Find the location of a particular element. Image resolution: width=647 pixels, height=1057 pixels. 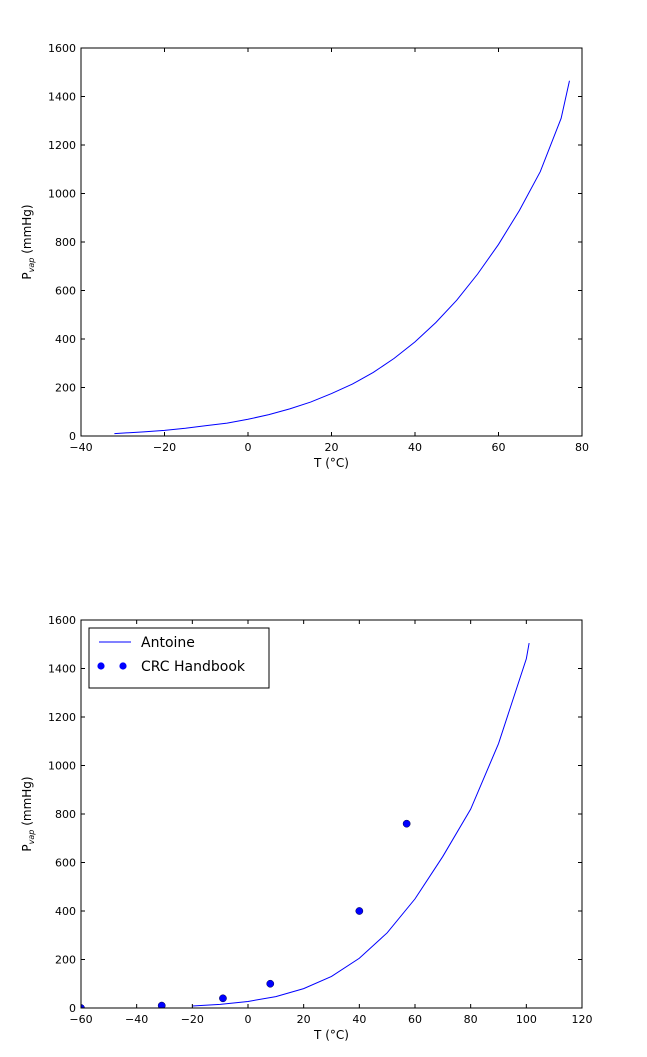

legend: Antoine CRC Handbook is located at coordinates (179, 658).